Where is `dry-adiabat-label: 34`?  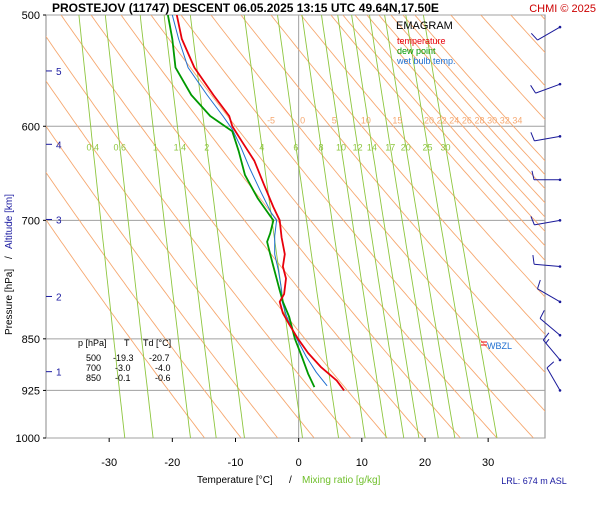 dry-adiabat-label: 34 is located at coordinates (517, 120).